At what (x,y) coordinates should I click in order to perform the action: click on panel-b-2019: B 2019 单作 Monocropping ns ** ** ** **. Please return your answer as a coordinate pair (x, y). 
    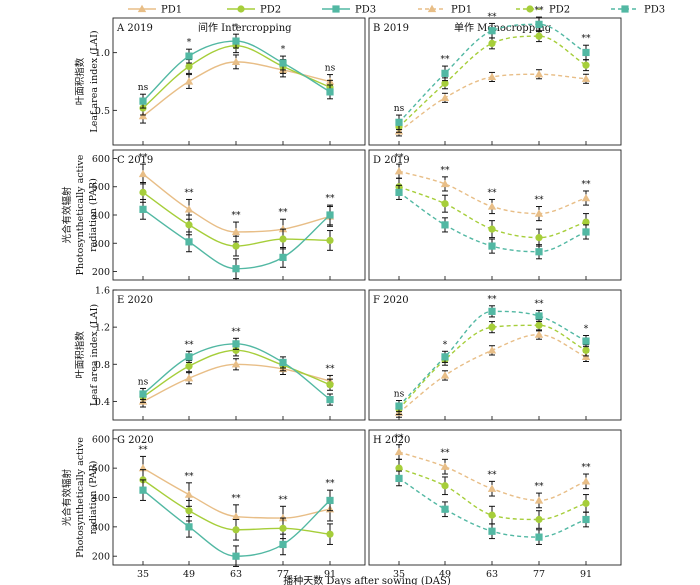
    Looking at the image, I should click on (495, 76).